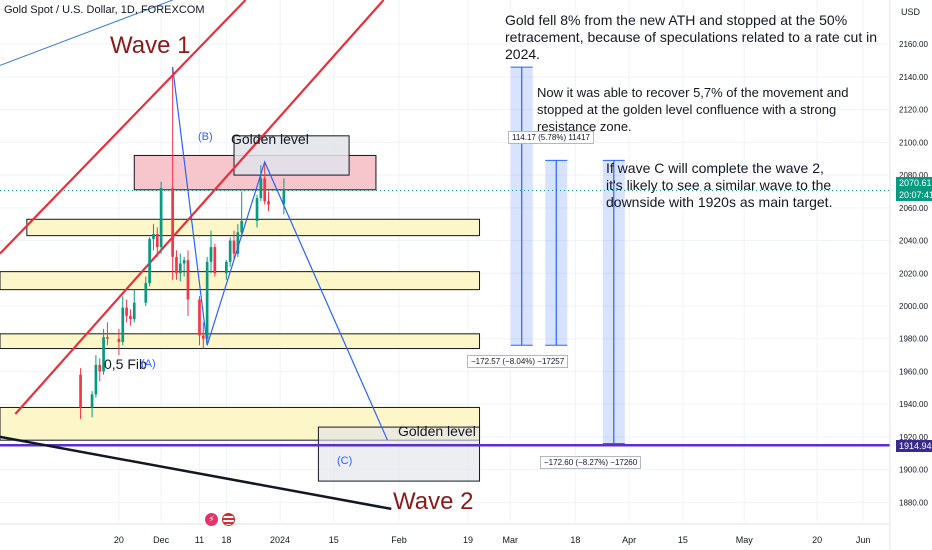 This screenshot has height=550, width=932. Describe the element at coordinates (914, 195) in the screenshot. I see `countdown-tag: 20:07:41` at that location.